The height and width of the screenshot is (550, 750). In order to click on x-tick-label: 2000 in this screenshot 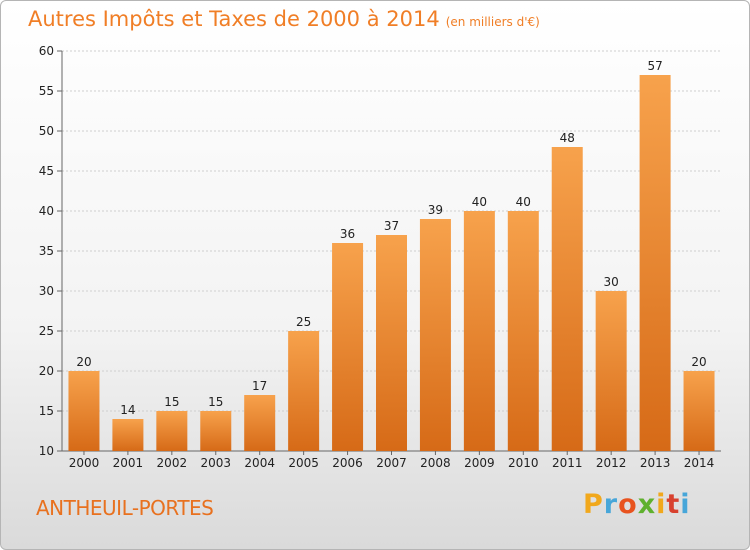, I will do `click(84, 463)`.